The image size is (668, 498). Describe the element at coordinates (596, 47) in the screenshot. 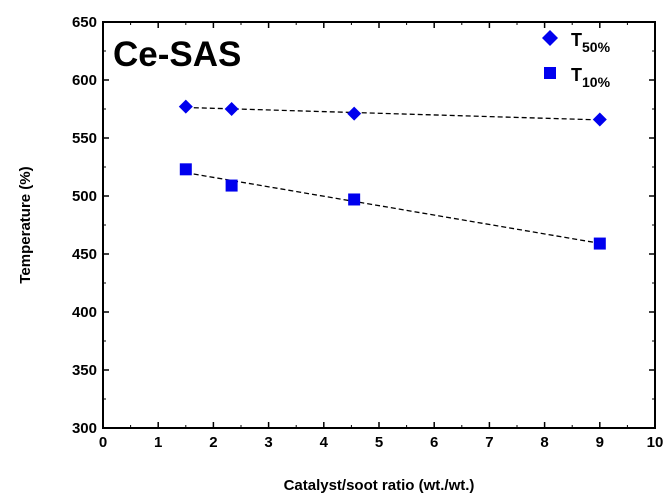

I see `legend-label-t50-sub: 50%` at that location.